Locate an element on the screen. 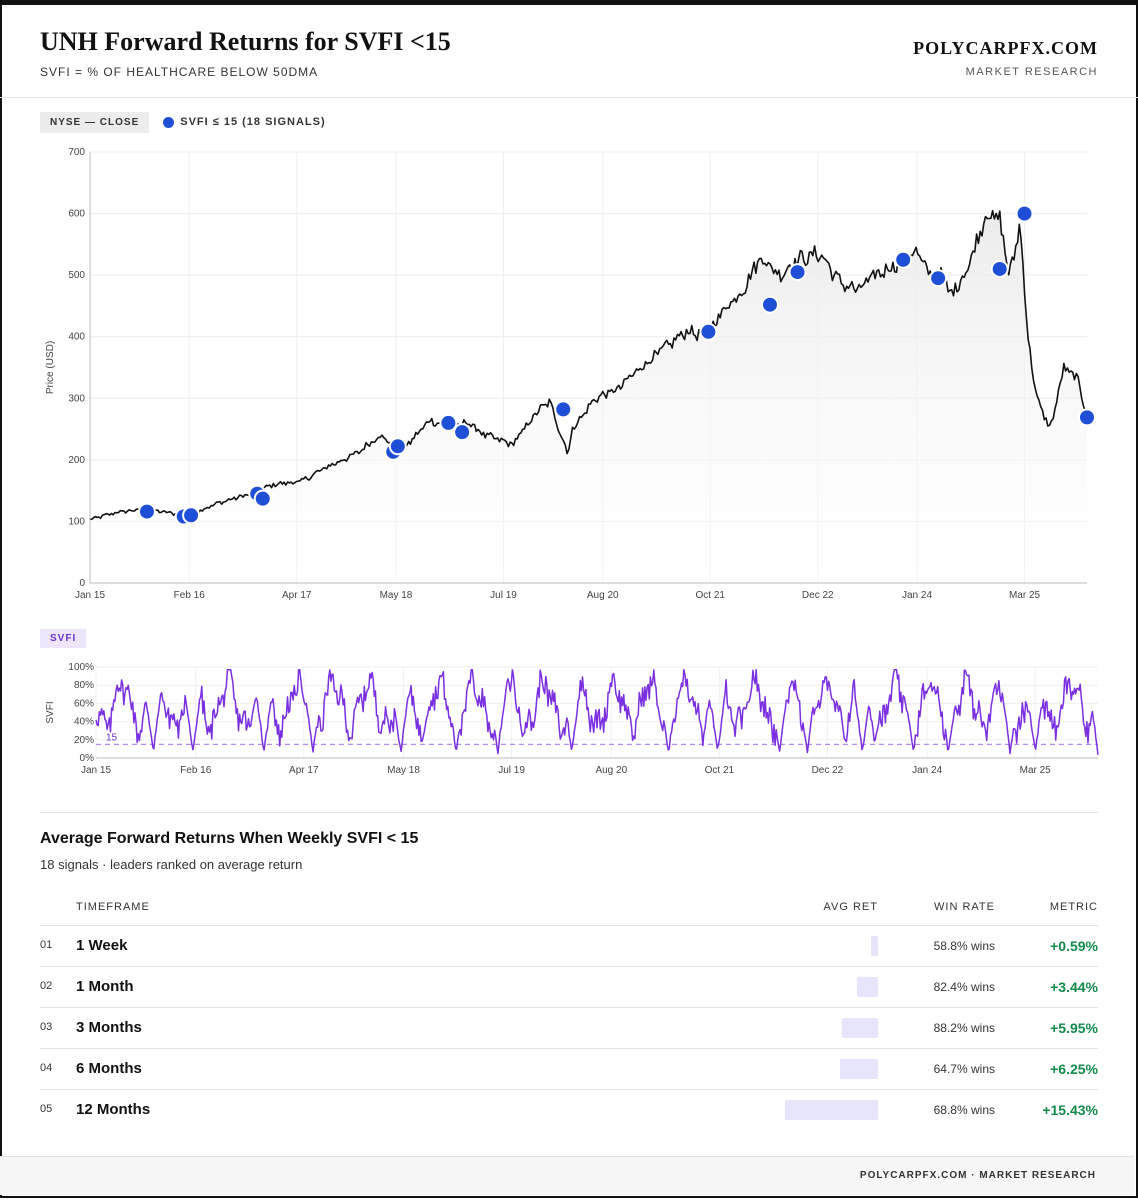 This screenshot has width=1138, height=1200. footer-text: POLYCARPFX.COM · MARKET RESEARCH is located at coordinates (977, 1175).